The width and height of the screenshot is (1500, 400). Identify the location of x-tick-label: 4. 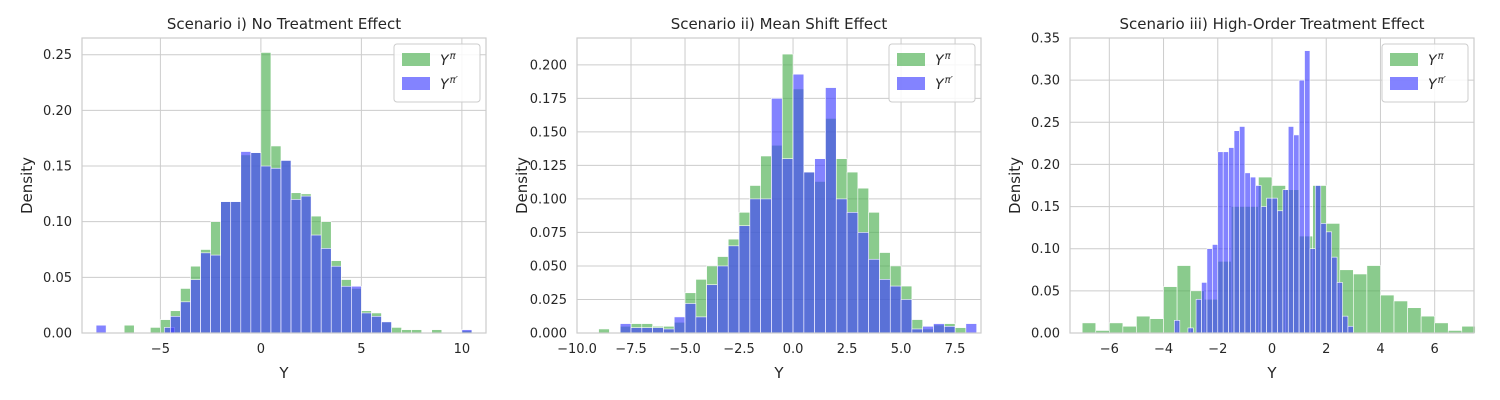
(1380, 349).